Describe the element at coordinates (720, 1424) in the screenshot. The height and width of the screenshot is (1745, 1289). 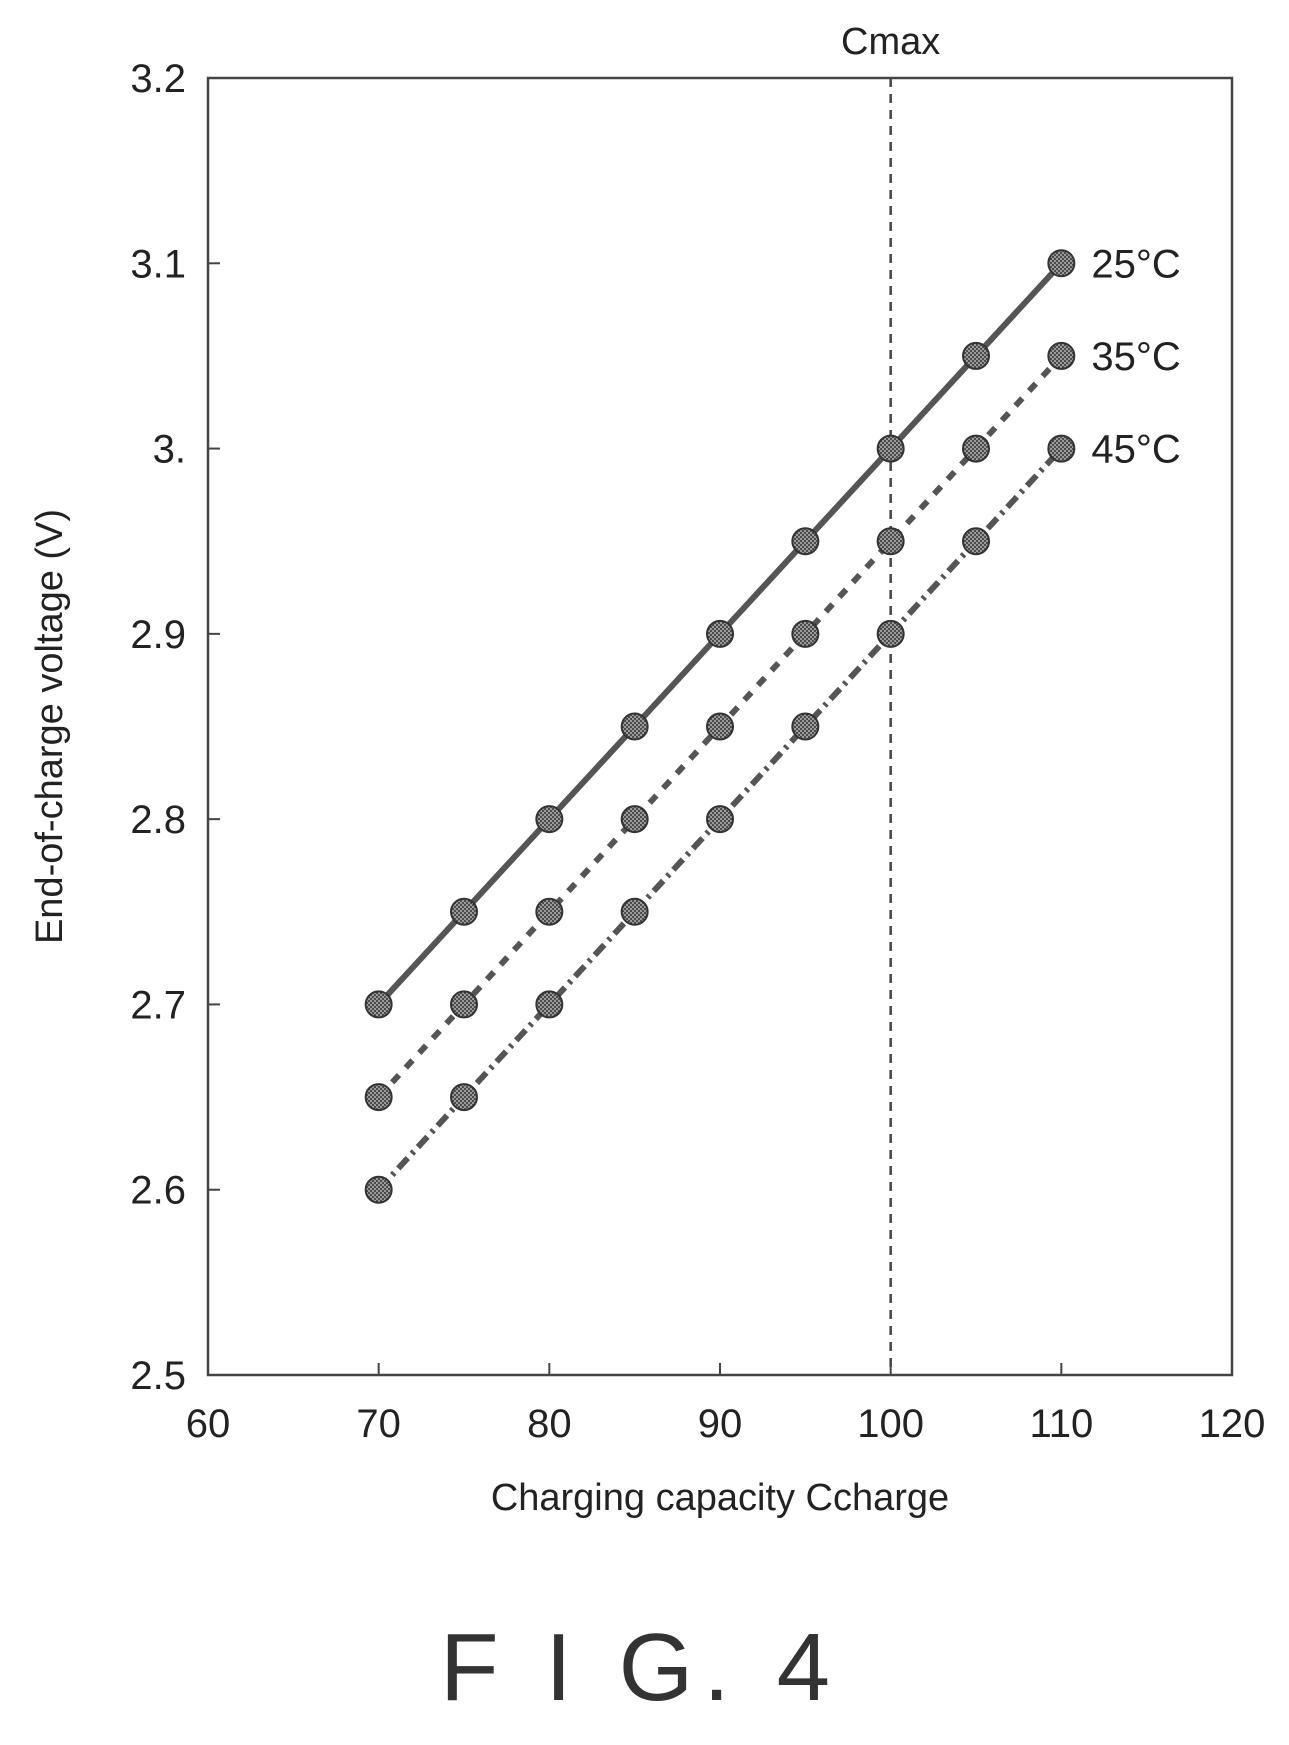
I see `x-tick-label: 90` at that location.